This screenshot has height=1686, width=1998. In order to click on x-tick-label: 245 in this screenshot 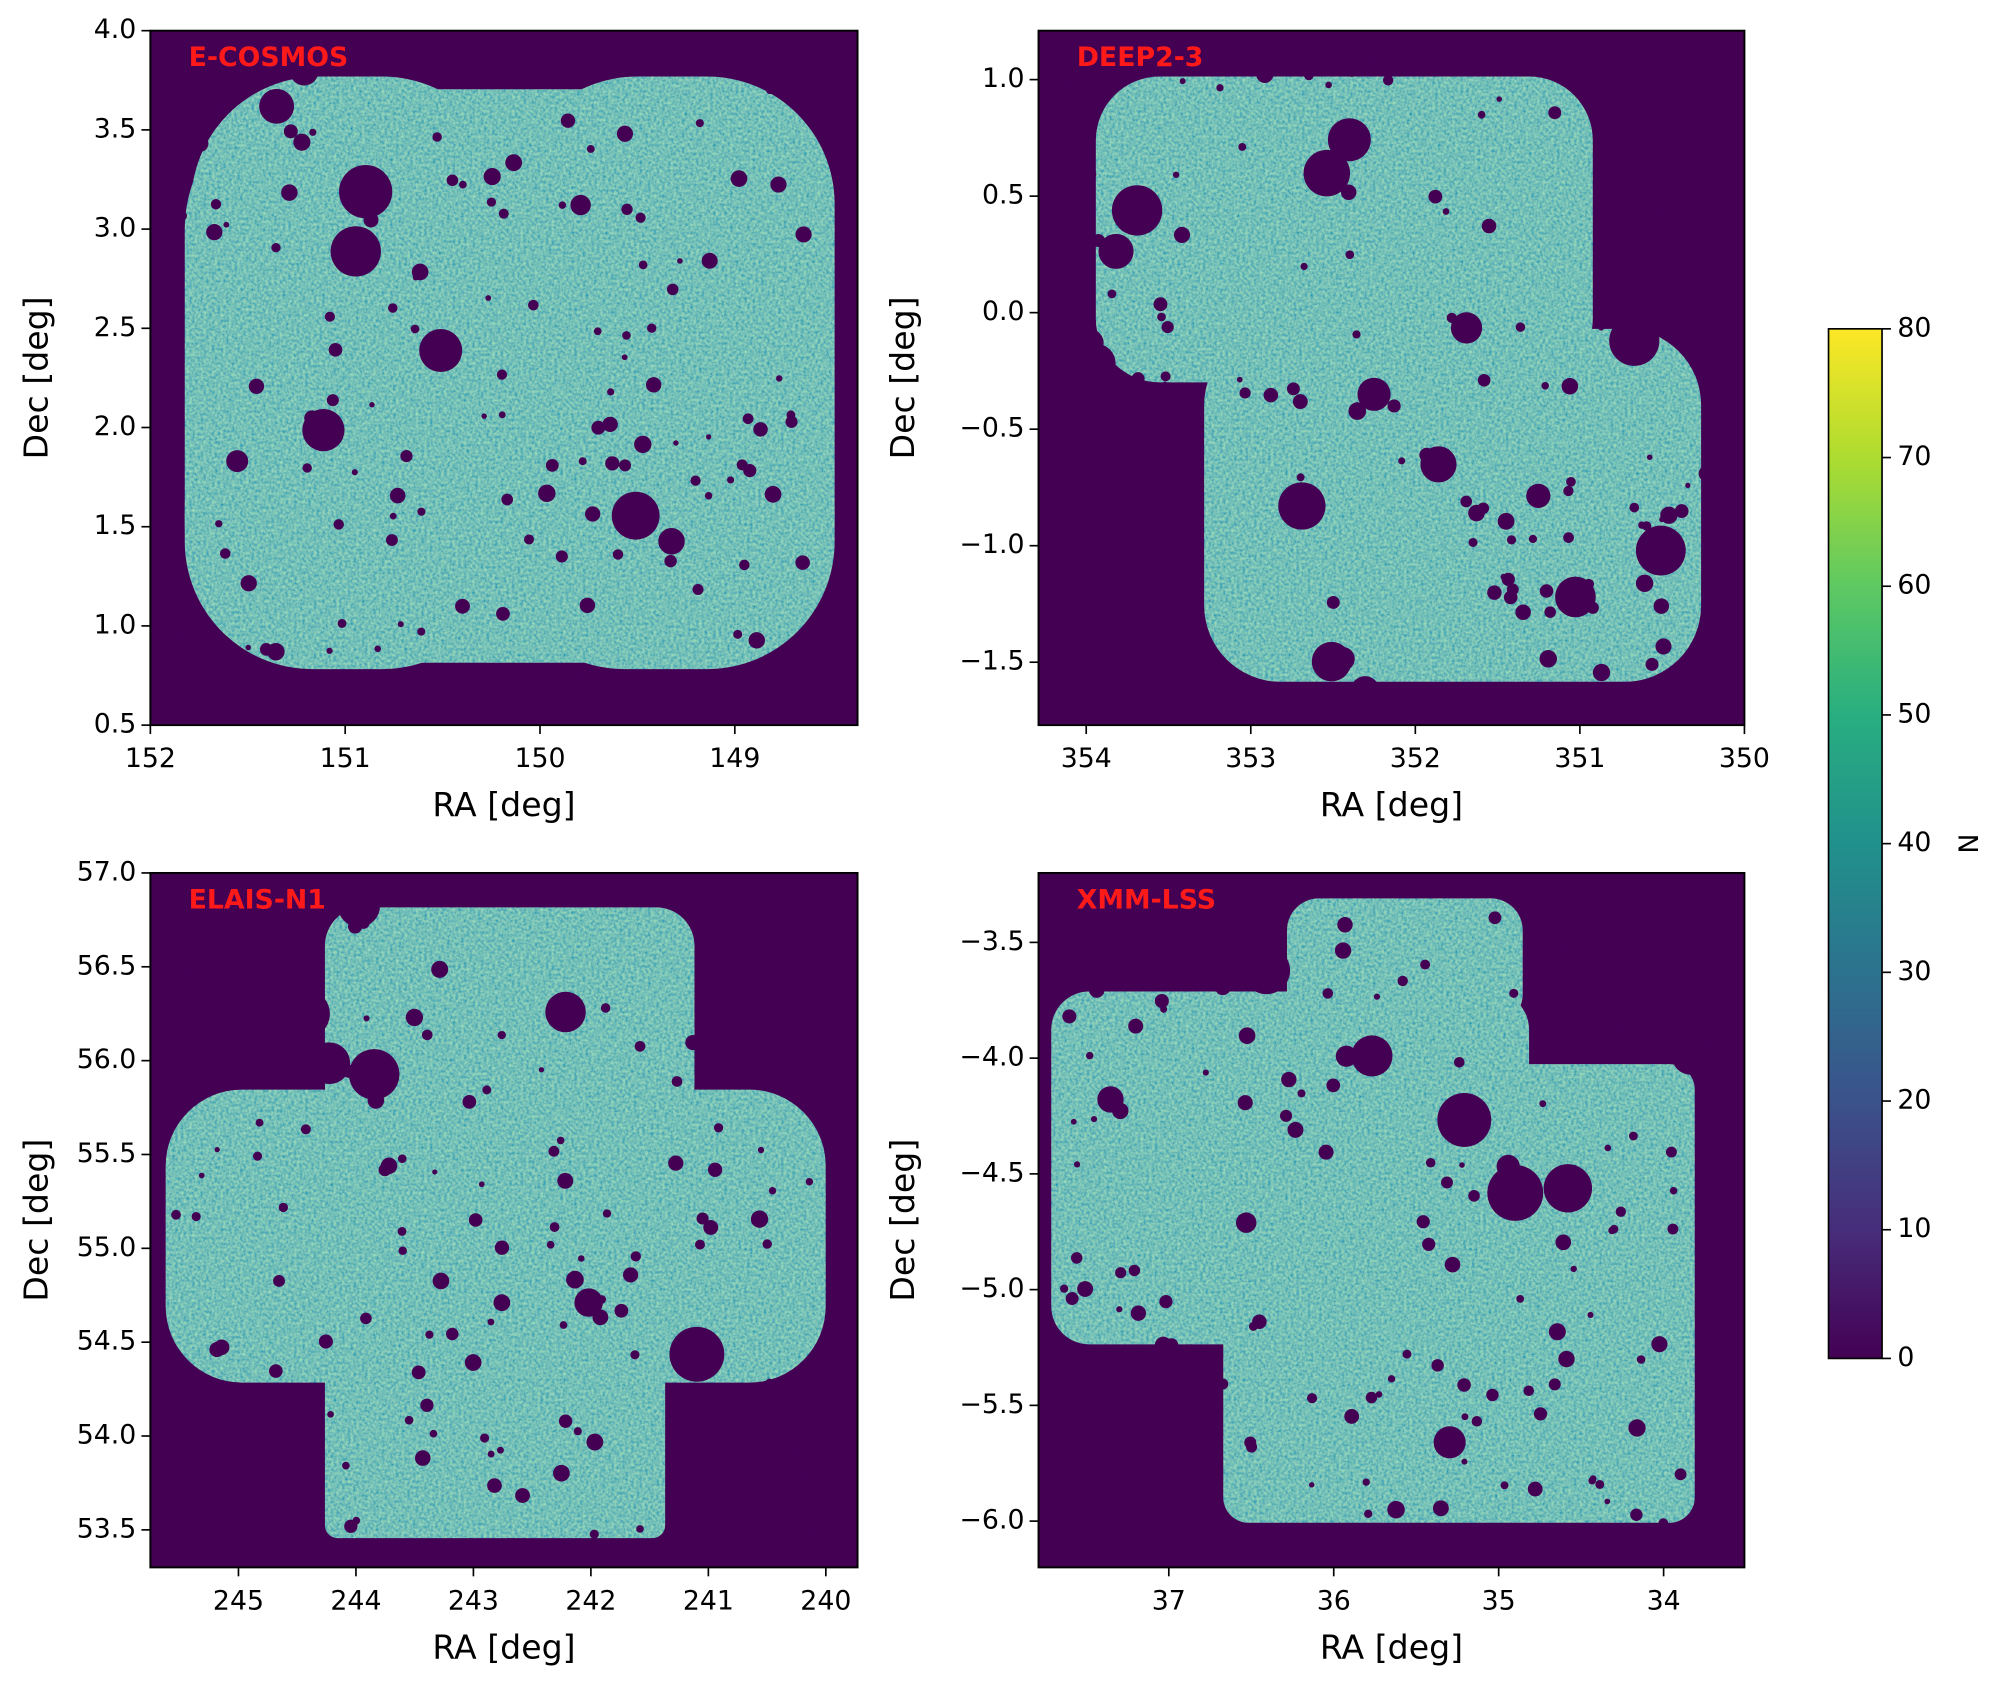, I will do `click(238, 1600)`.